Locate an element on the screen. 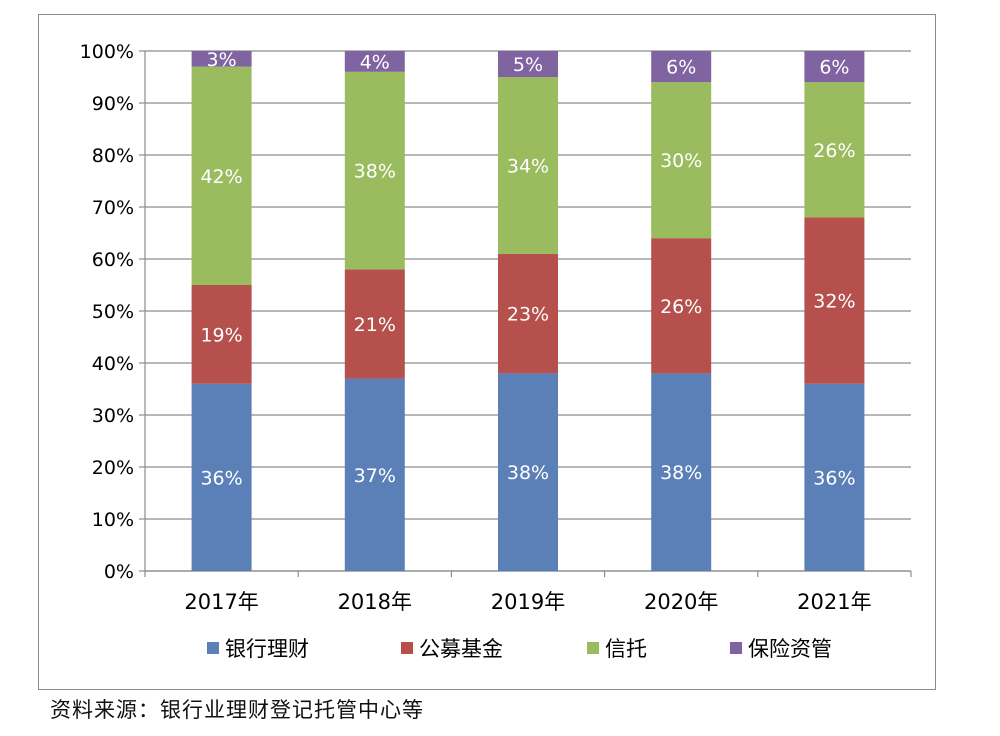  y-tick-label: 50% is located at coordinates (113, 312).